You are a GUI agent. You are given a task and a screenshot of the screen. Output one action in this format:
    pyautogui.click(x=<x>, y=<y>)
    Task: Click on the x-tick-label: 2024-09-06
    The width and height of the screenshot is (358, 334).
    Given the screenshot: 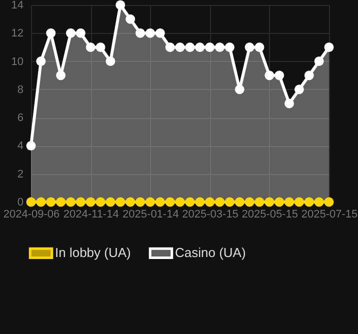 What is the action you would take?
    pyautogui.click(x=31, y=214)
    